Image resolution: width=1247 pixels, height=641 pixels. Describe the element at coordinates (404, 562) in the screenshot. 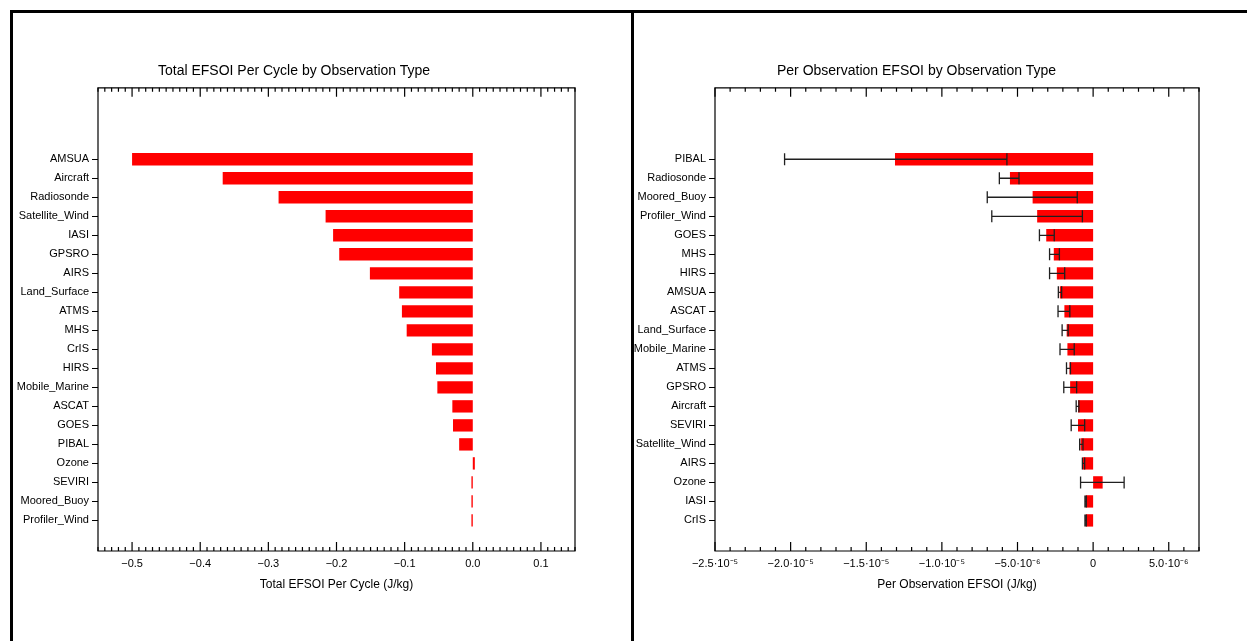

I see `x-tick-label: −0.1` at that location.